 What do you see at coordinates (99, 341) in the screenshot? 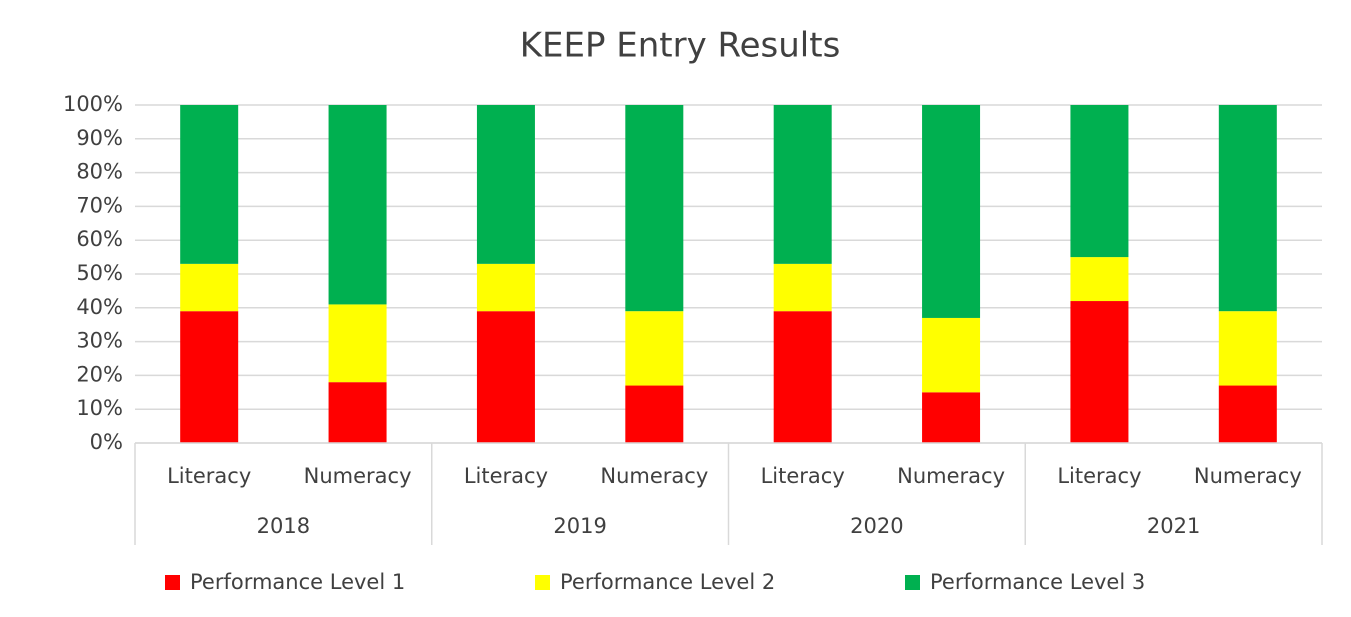
I see `y-tick-label: 30%` at bounding box center [99, 341].